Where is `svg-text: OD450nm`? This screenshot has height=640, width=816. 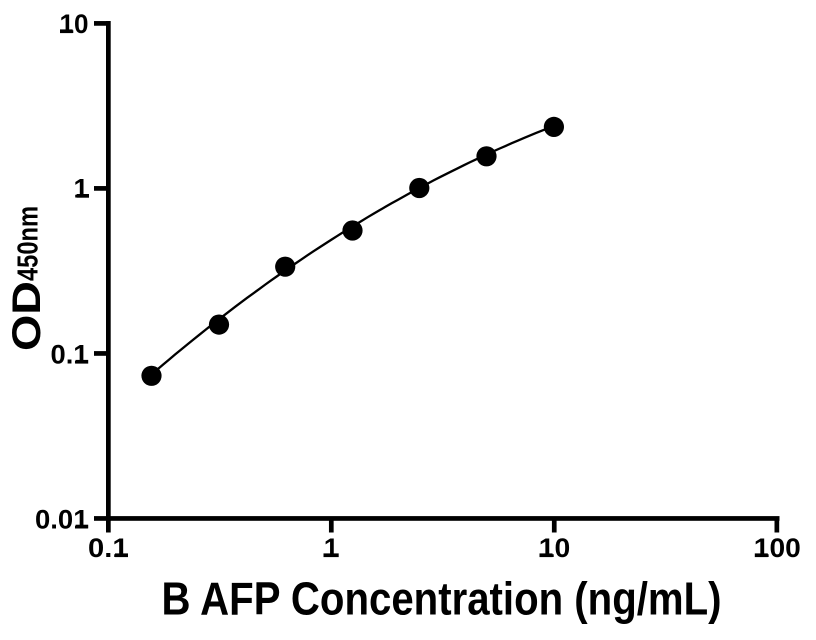
svg-text: OD450nm is located at coordinates (27, 278).